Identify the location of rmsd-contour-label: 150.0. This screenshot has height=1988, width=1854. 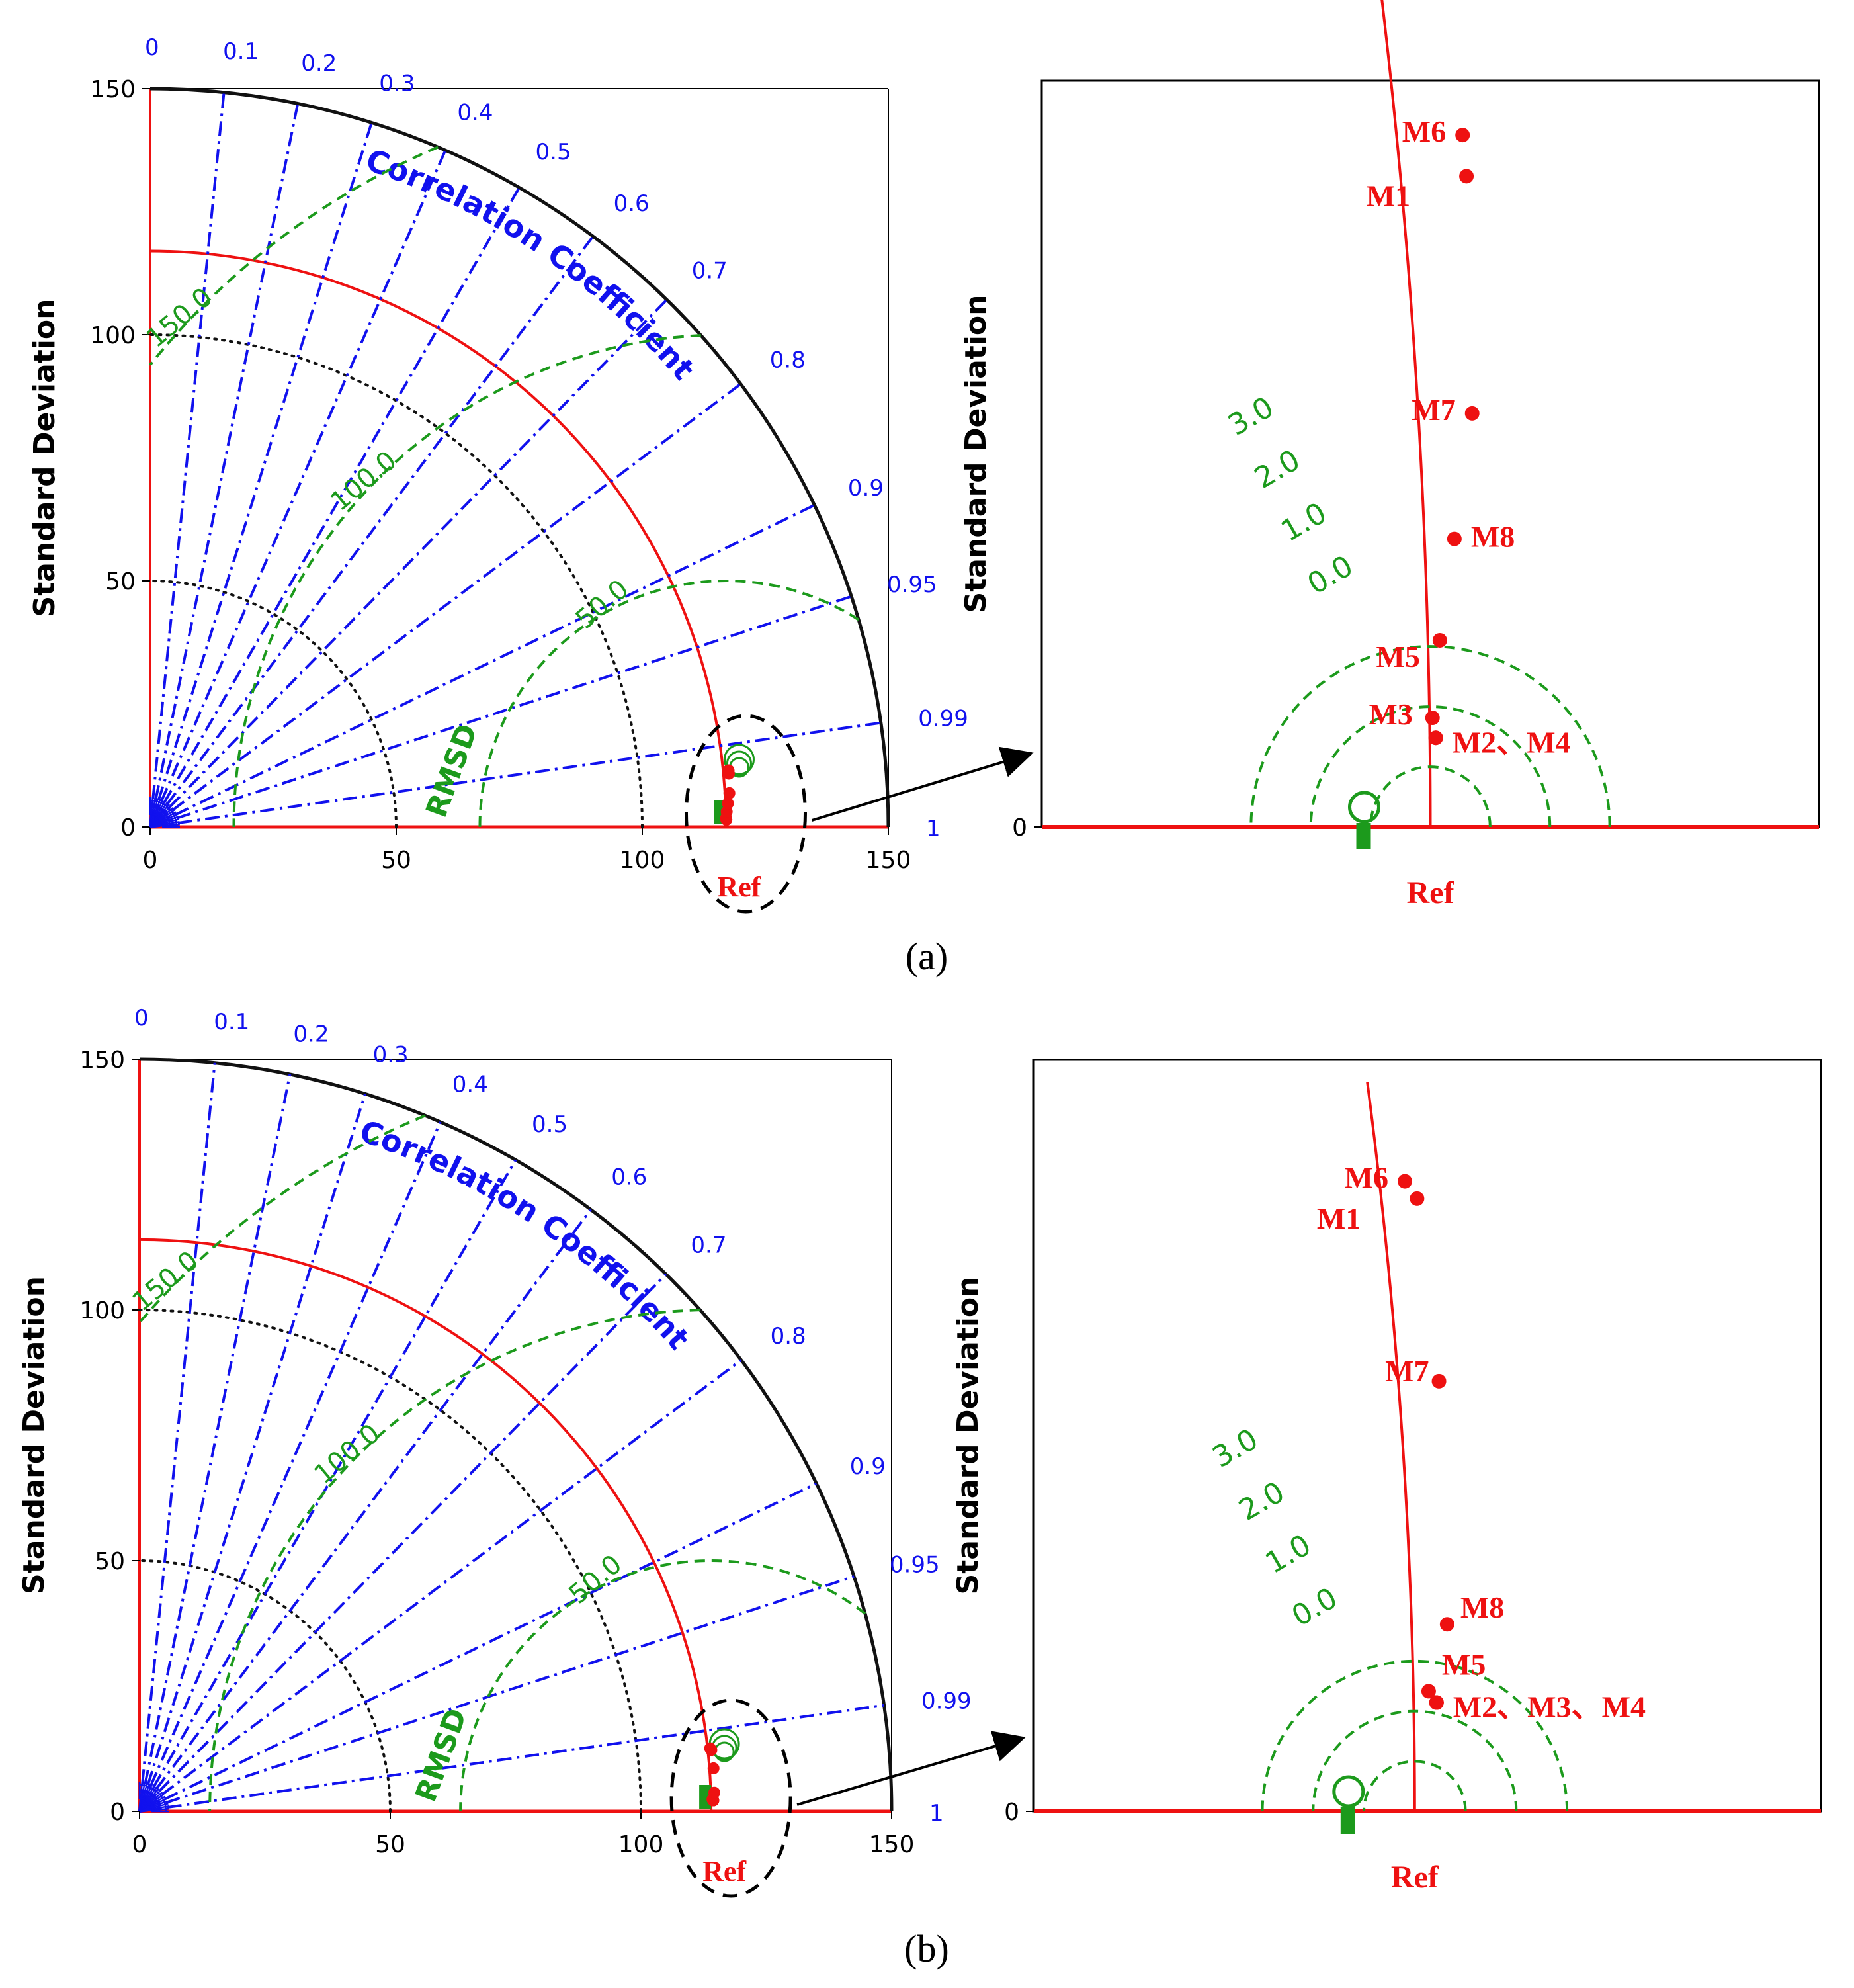
(179, 318).